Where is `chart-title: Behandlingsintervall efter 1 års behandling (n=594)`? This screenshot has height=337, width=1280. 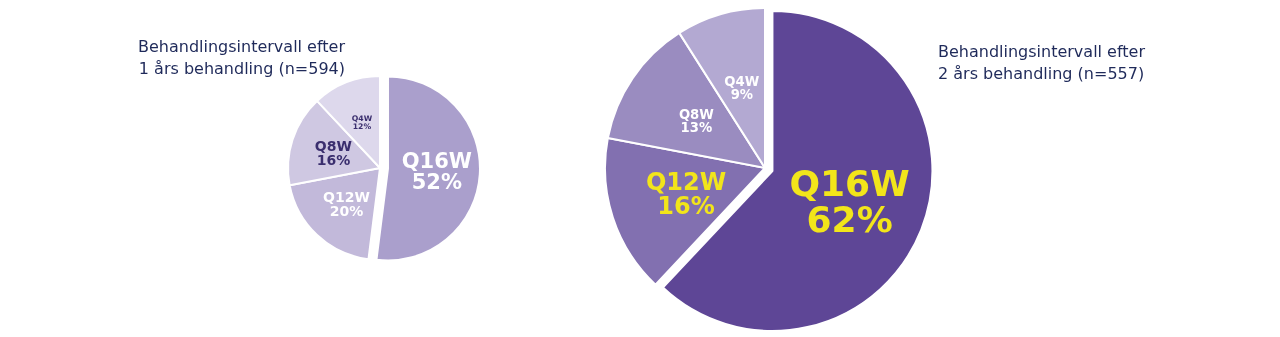
chart-title: Behandlingsintervall efter 1 års behandling (n=594) is located at coordinates (241, 57).